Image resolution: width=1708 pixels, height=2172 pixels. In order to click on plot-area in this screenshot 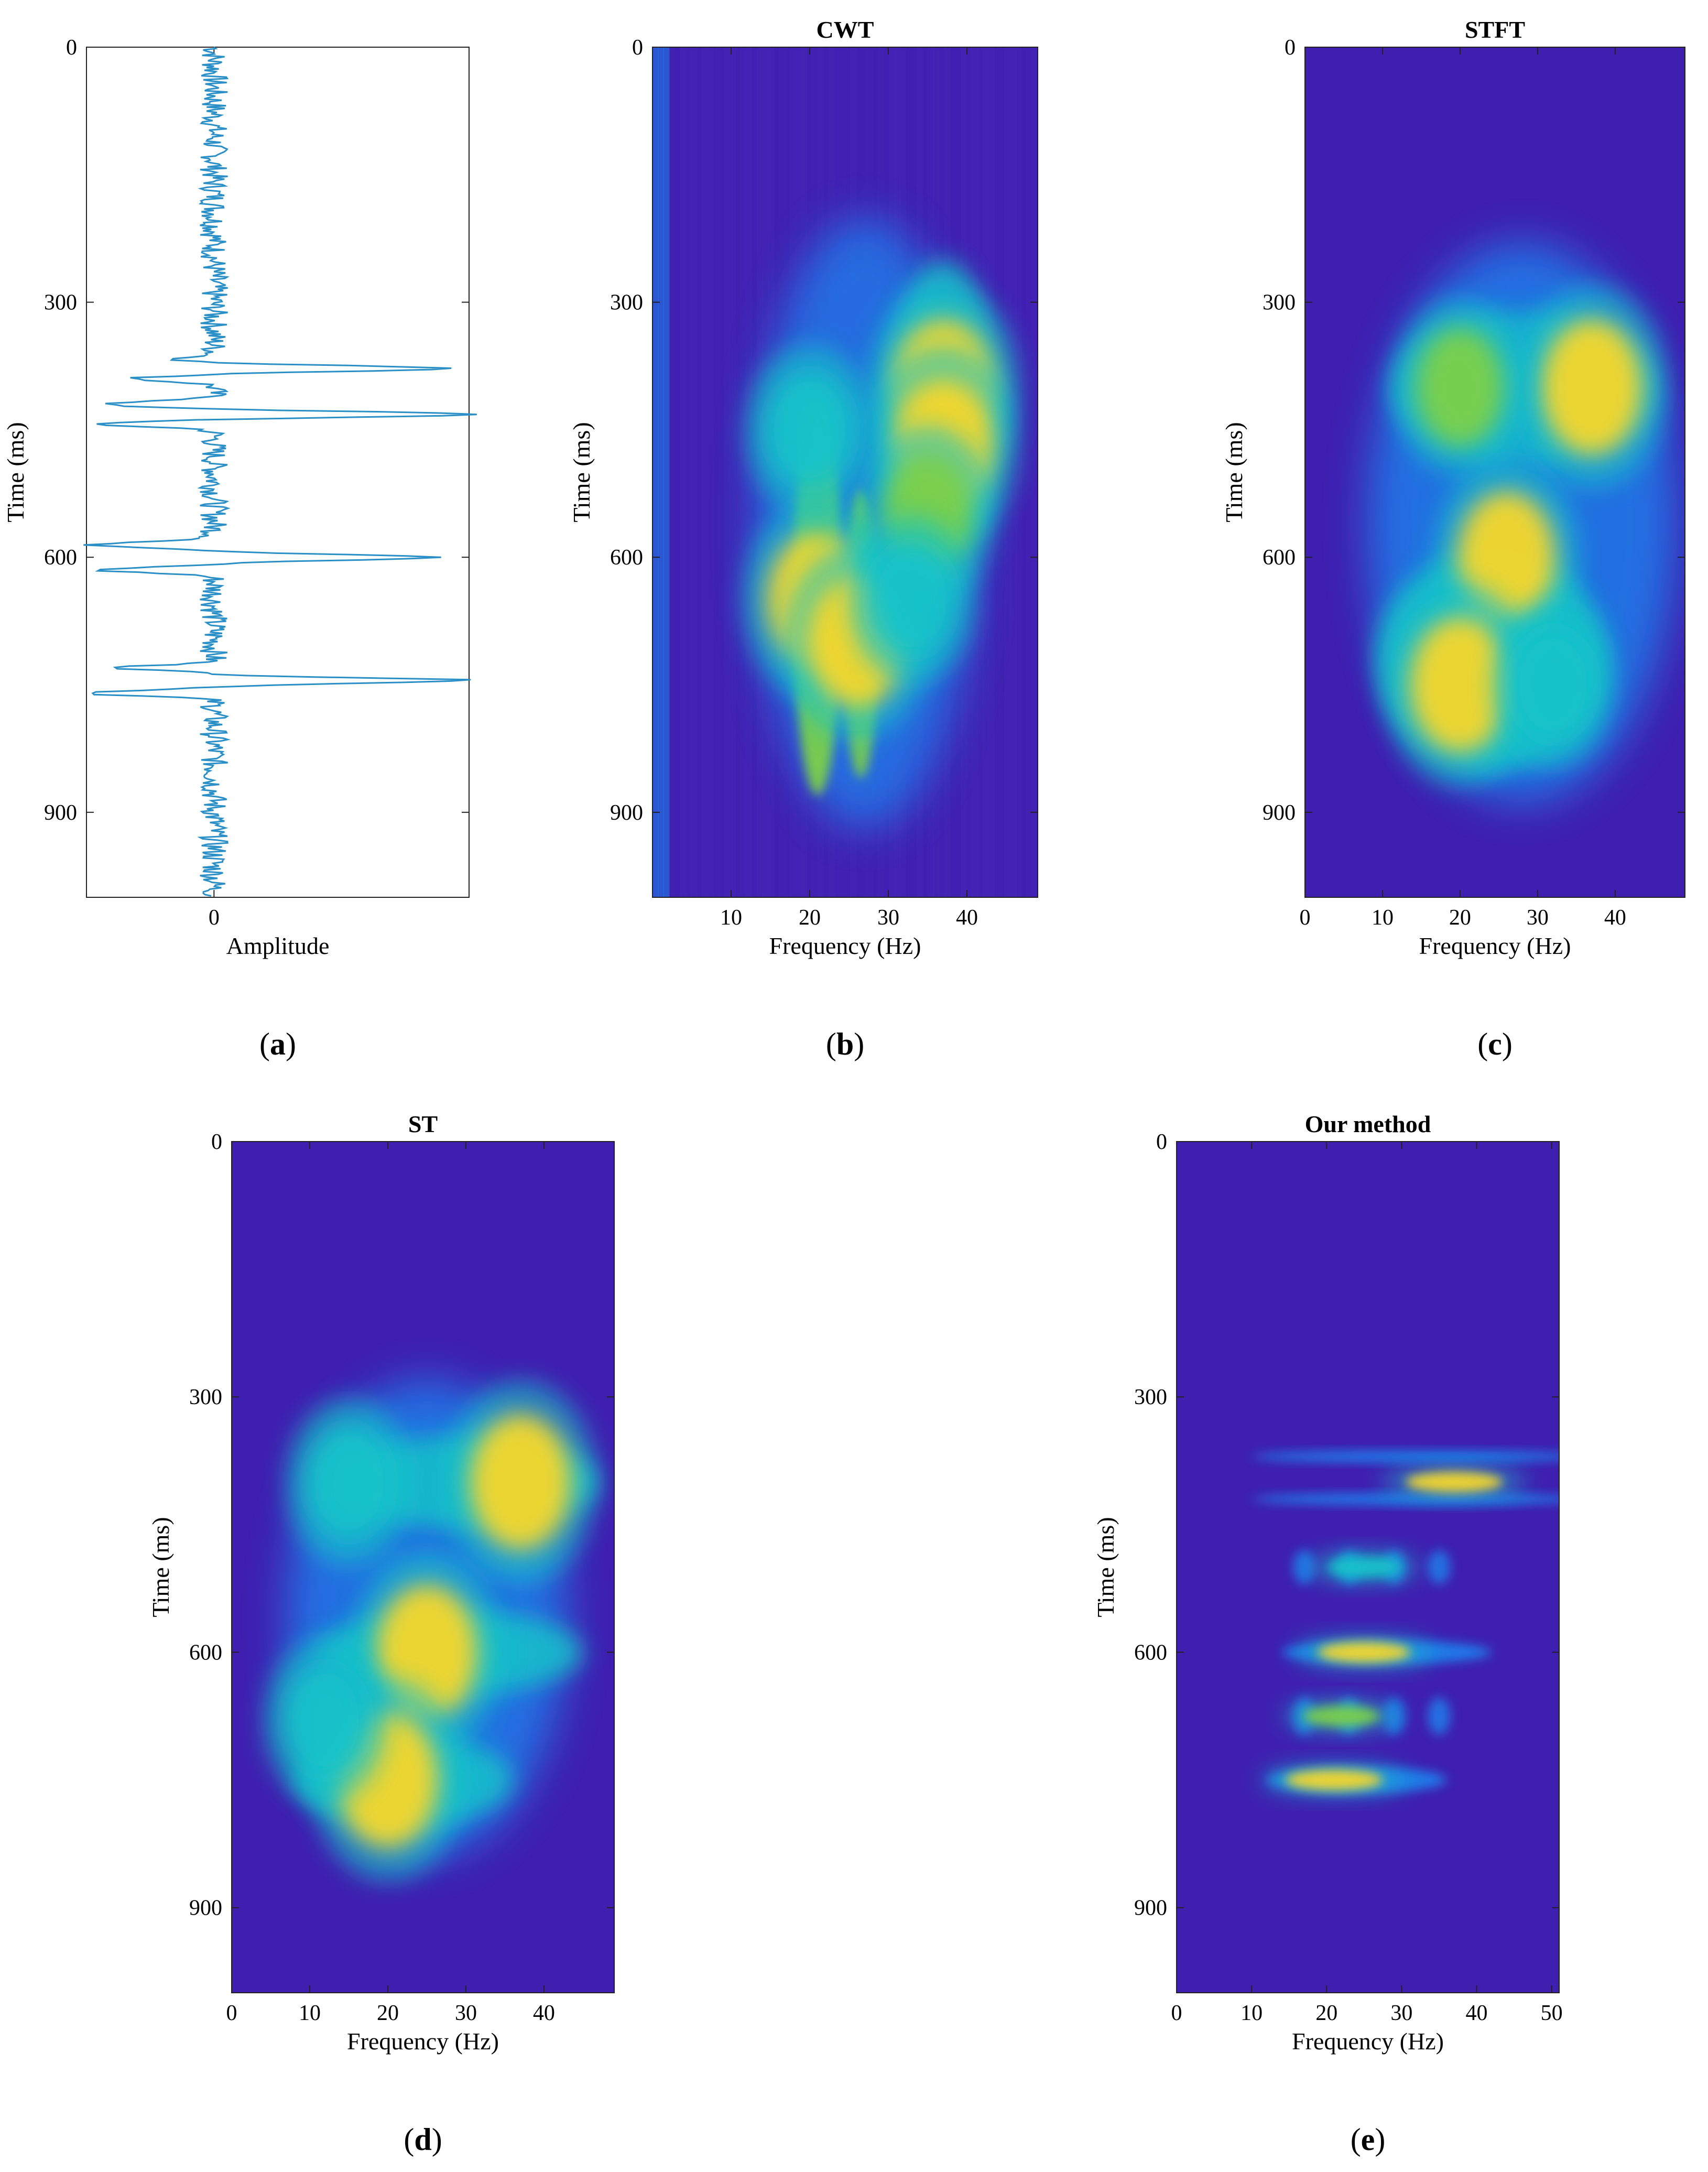, I will do `click(278, 472)`.